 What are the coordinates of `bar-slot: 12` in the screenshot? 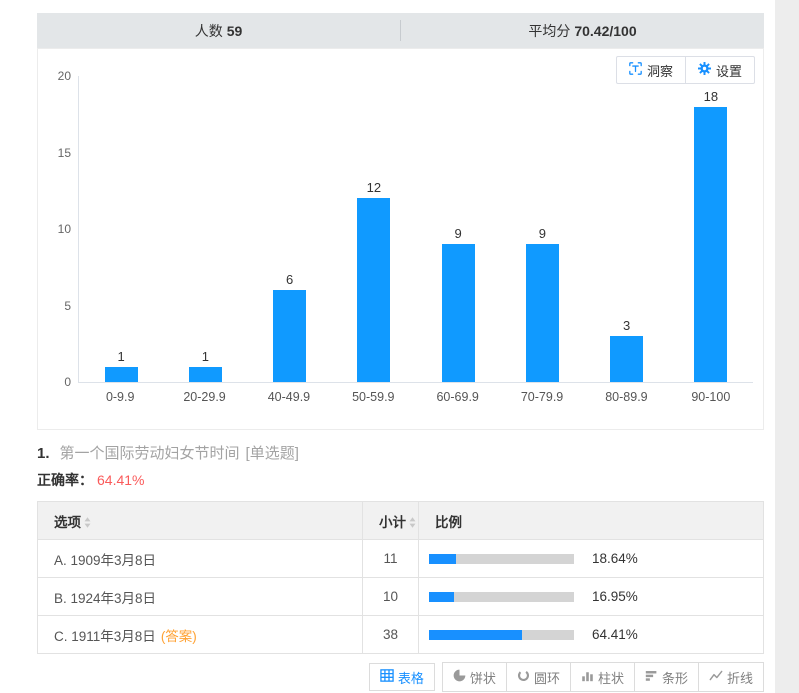 It's located at (374, 229).